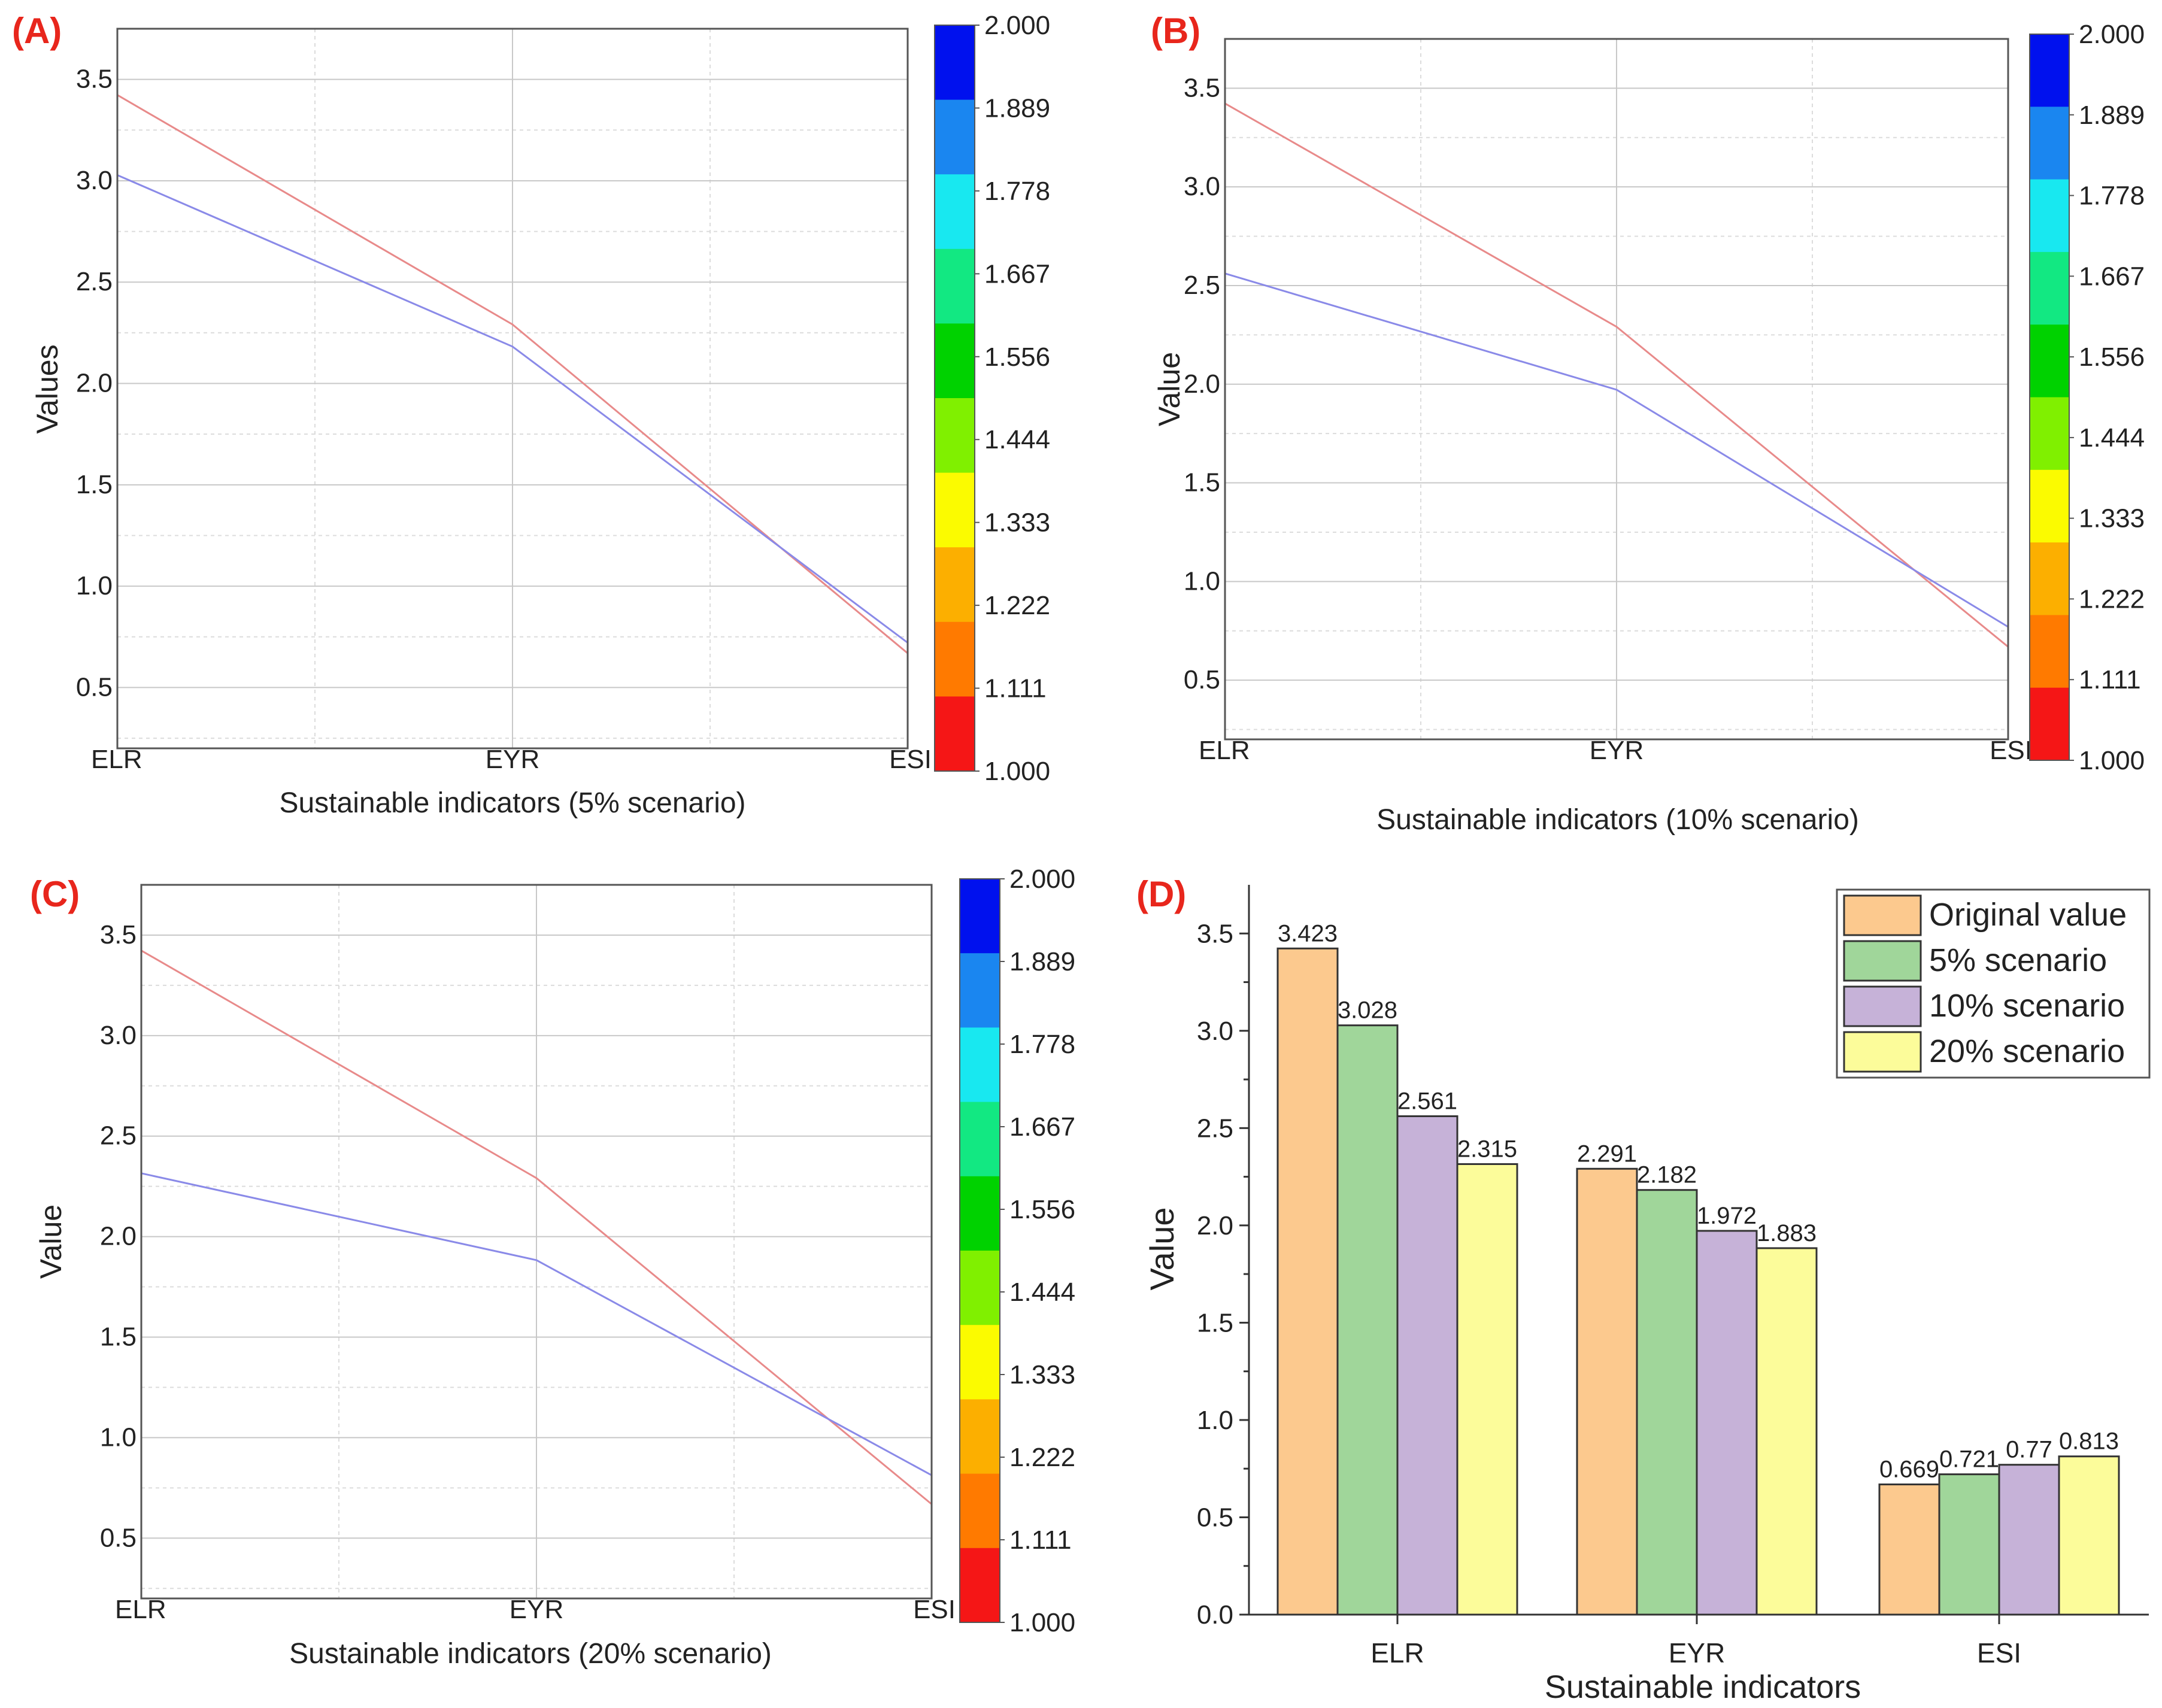 Image resolution: width=2162 pixels, height=1708 pixels. I want to click on y-axis-label: Values, so click(47, 388).